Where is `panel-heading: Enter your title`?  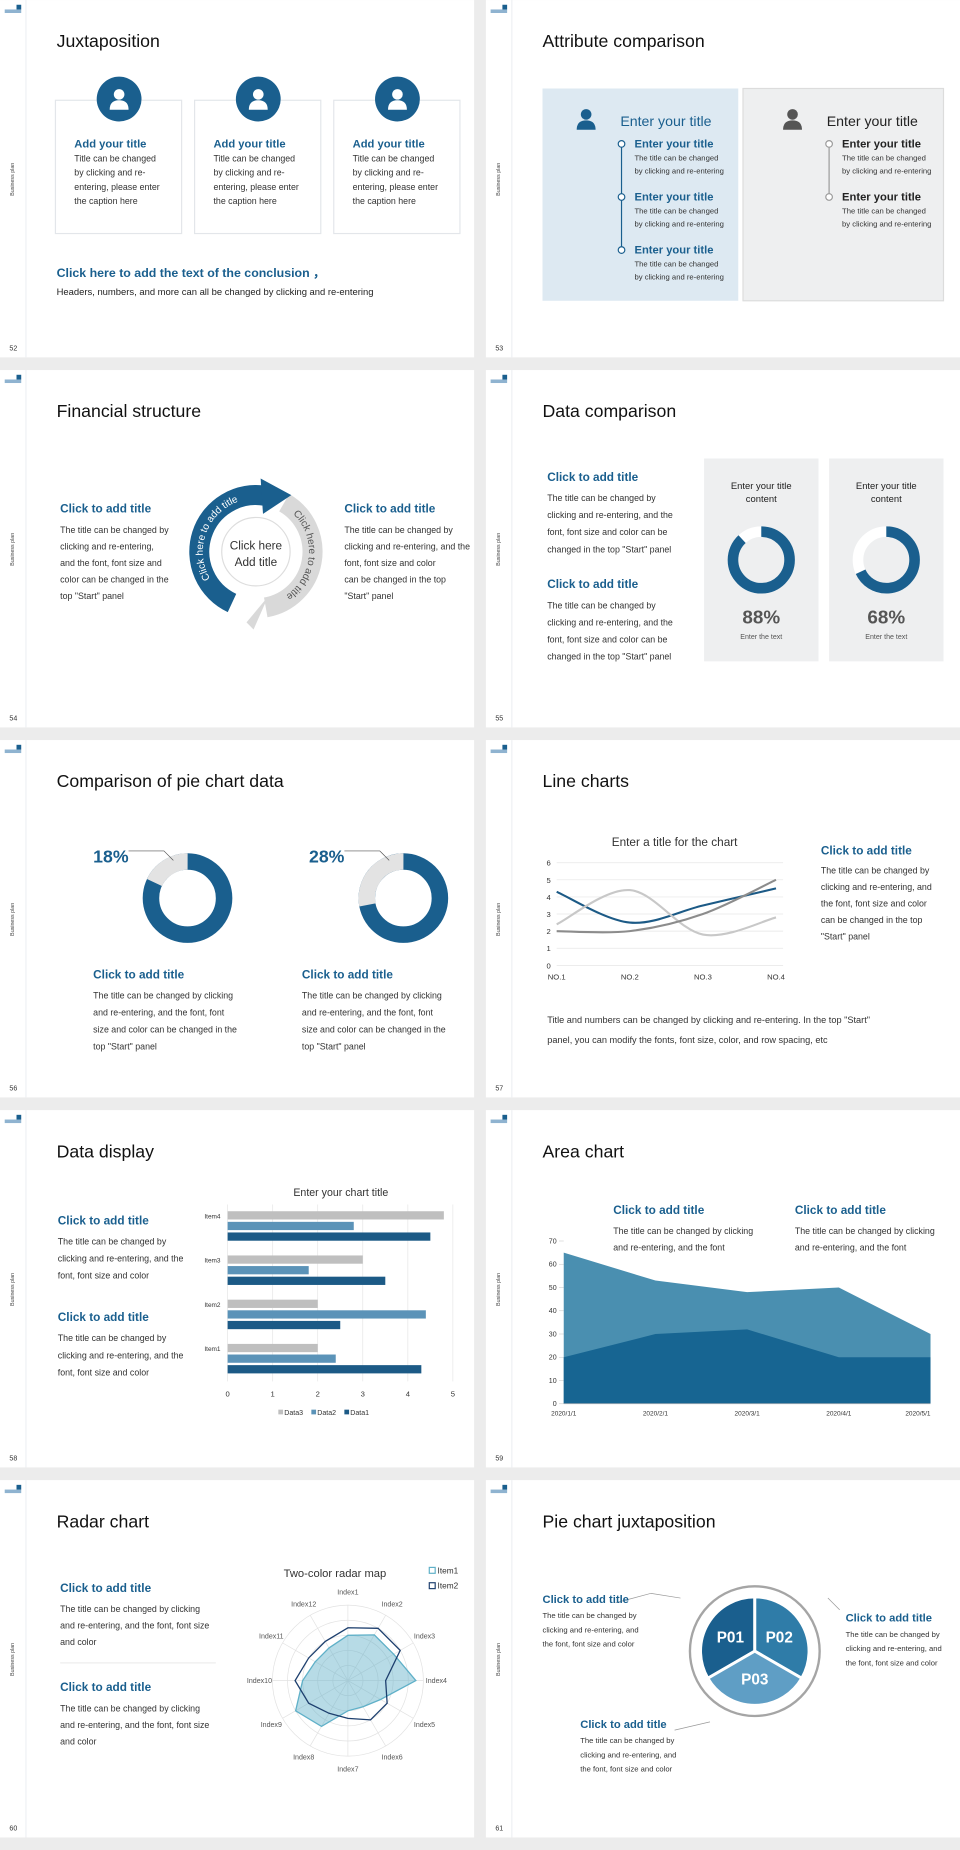 panel-heading: Enter your title is located at coordinates (665, 121).